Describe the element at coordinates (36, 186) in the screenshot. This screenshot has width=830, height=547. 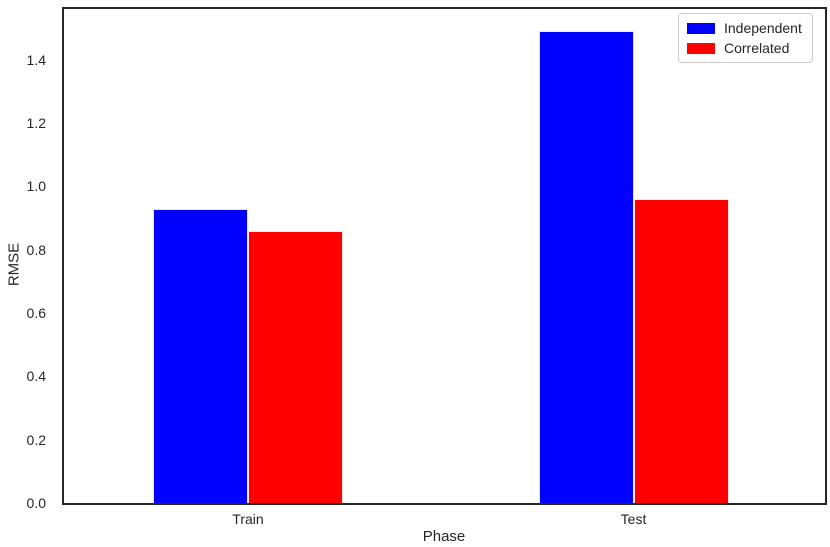
I see `y-tick-label-1.0: 1.0` at that location.